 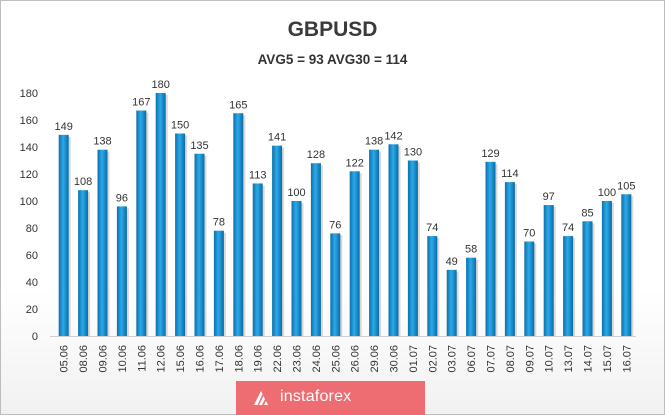 I want to click on y-tick-label: 160, so click(x=29, y=121).